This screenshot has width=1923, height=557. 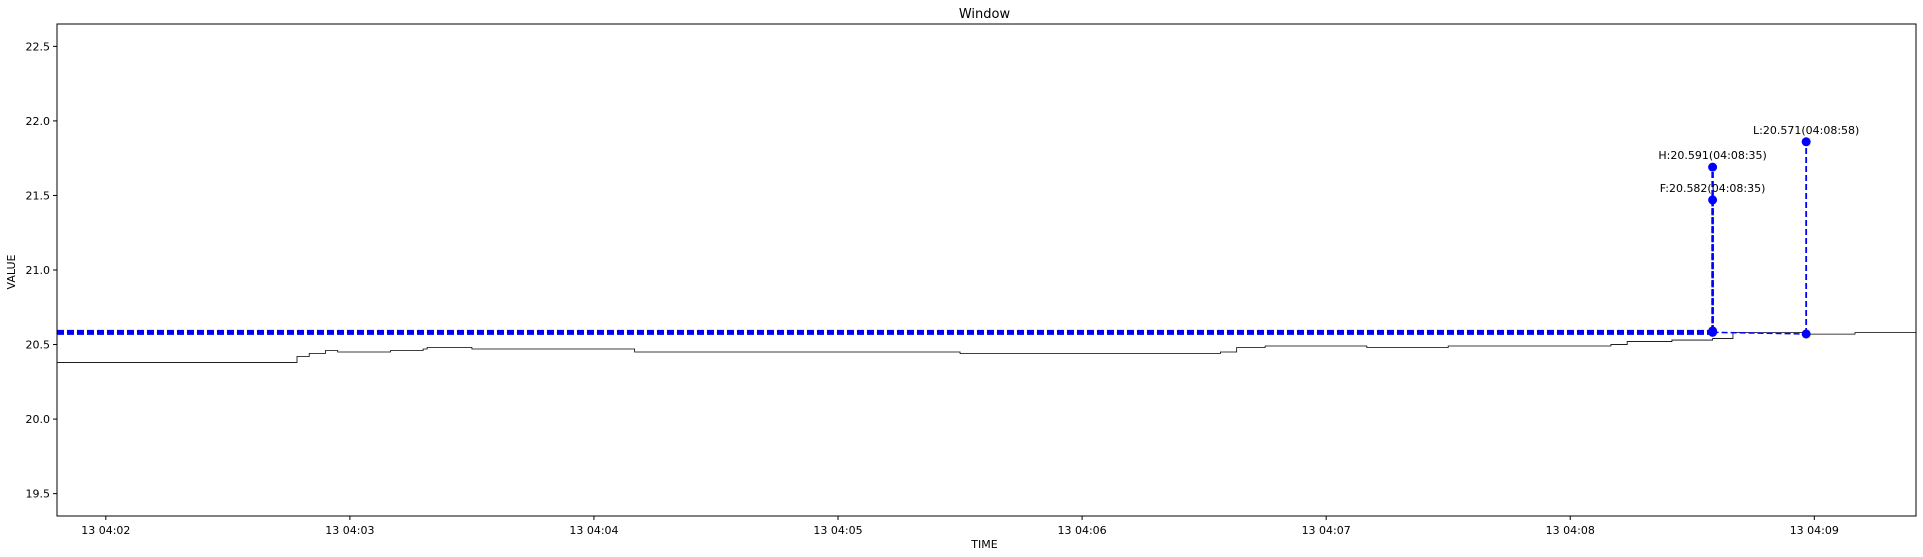 I want to click on series-line, so click(x=987, y=347).